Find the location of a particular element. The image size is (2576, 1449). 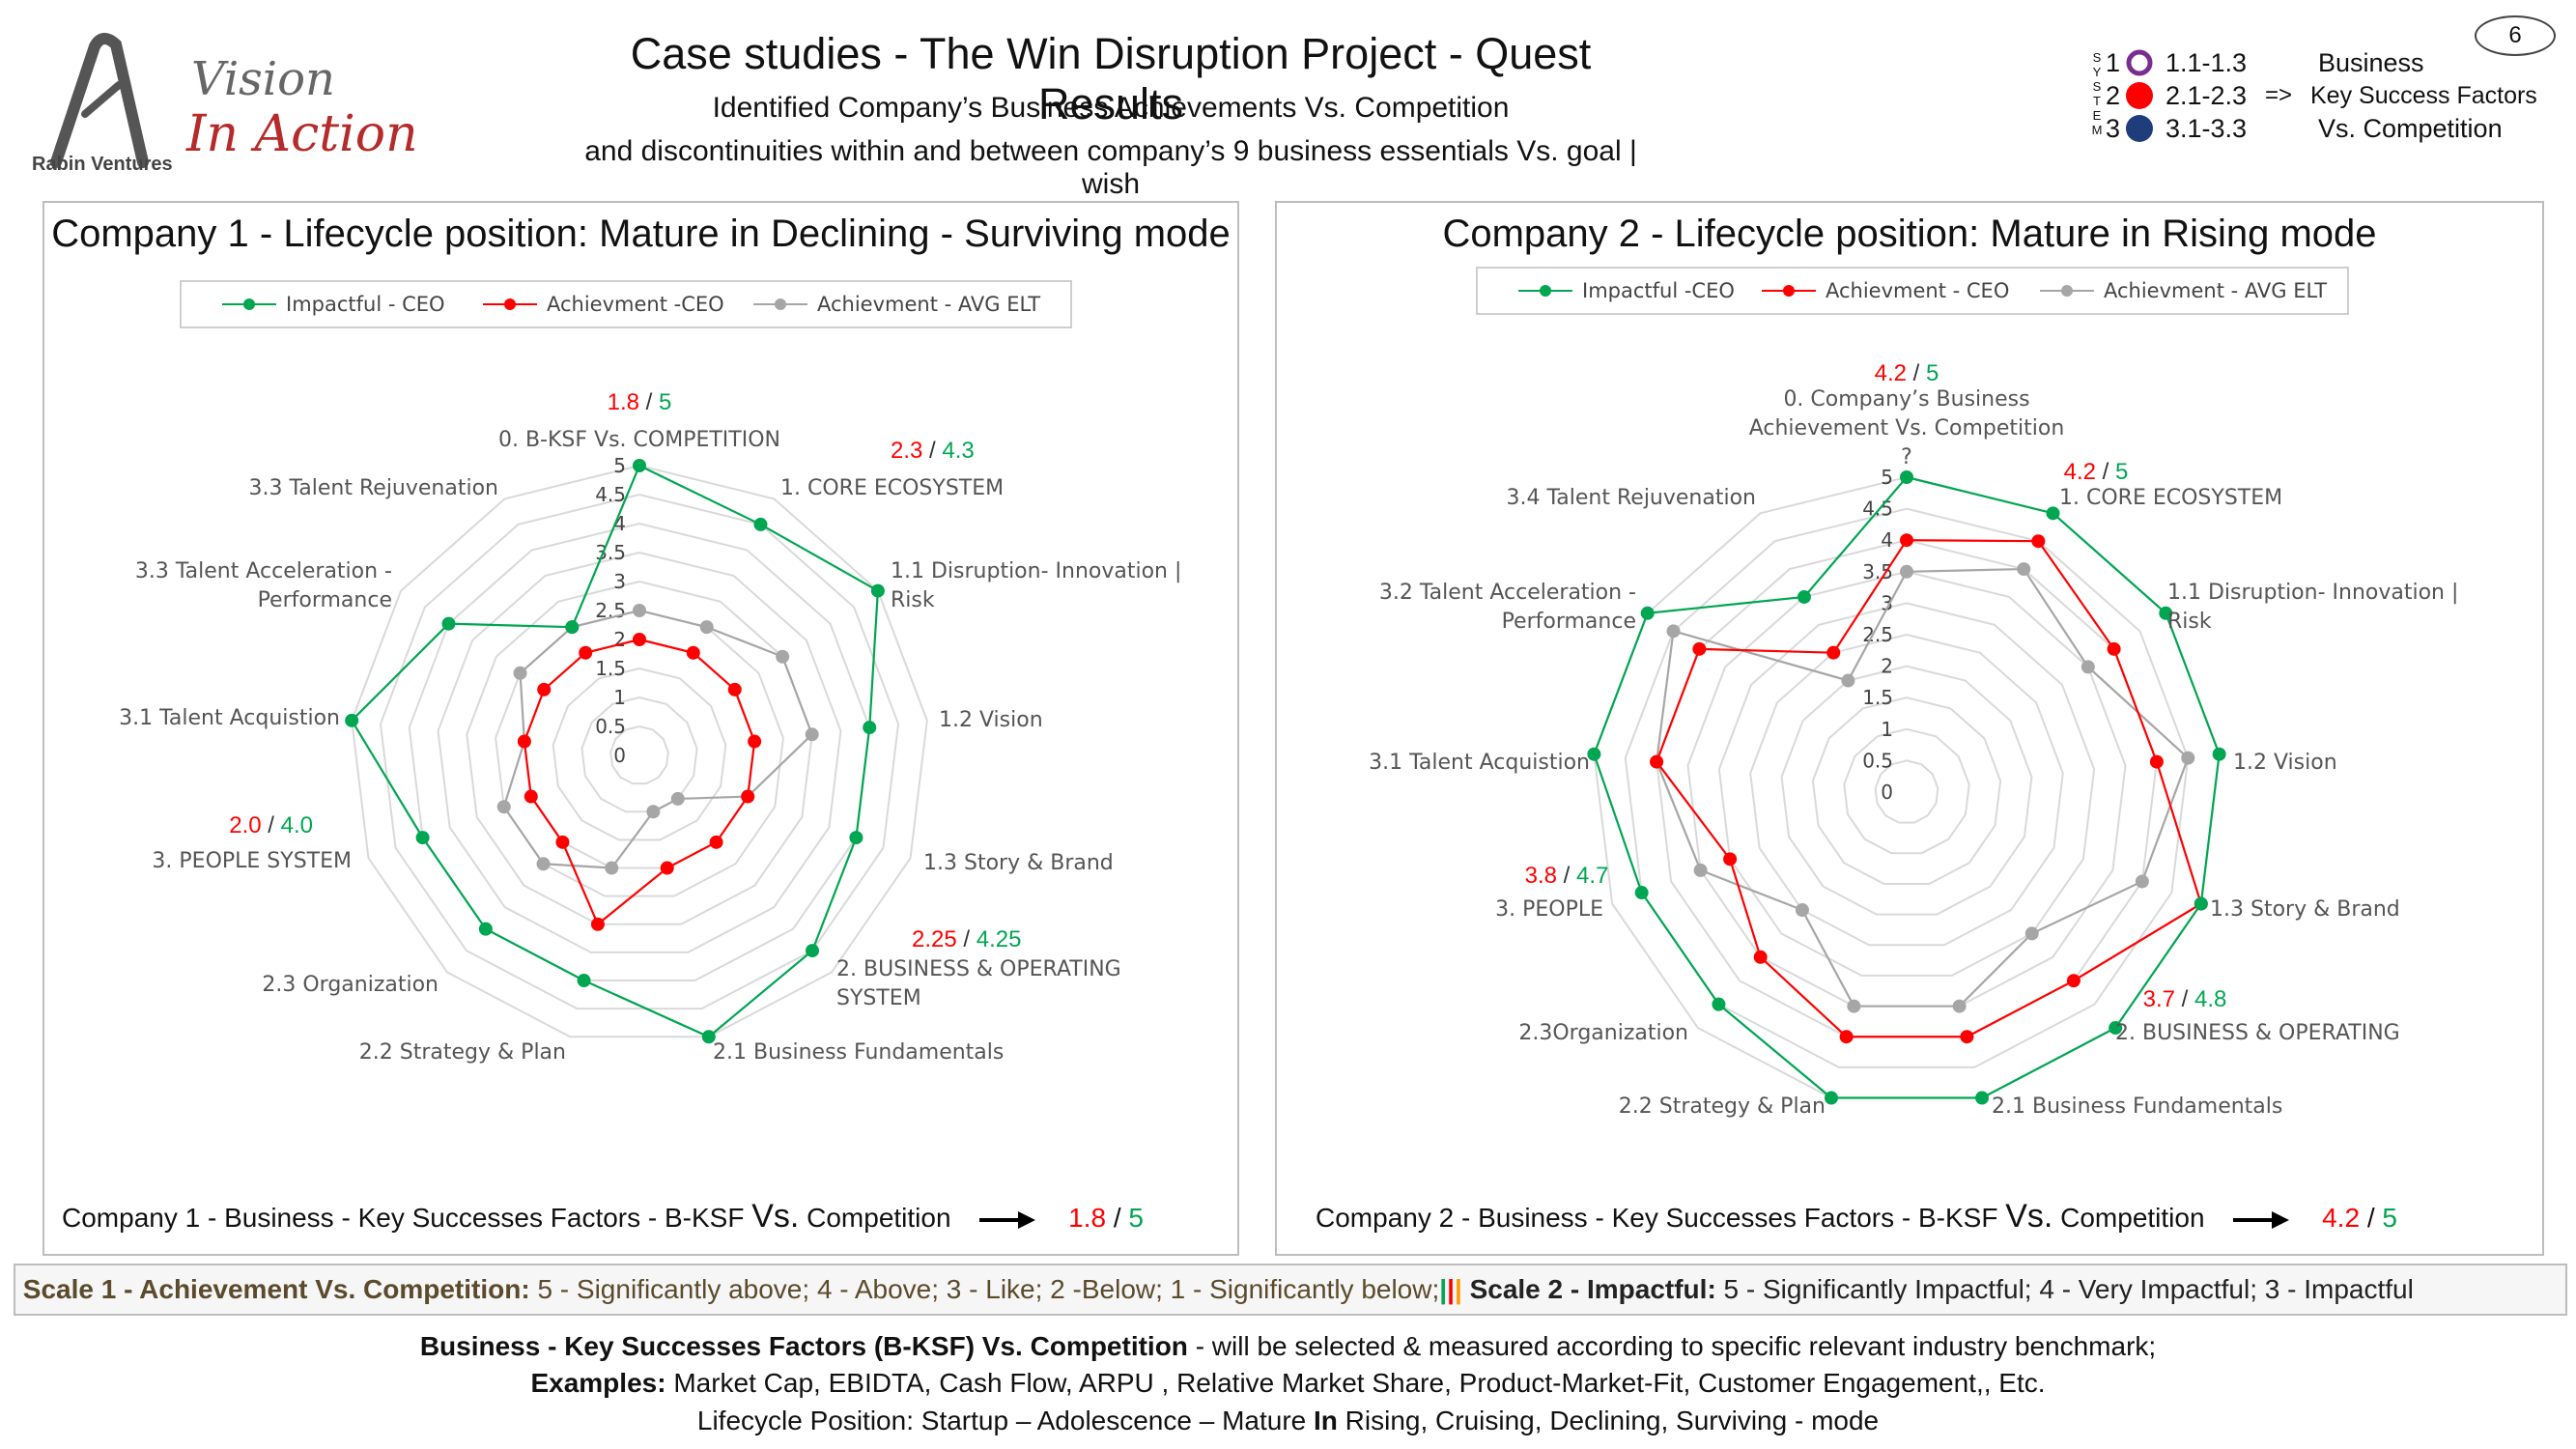

scale-2-label: Scale 2 - Impactful: is located at coordinates (1588, 1289).